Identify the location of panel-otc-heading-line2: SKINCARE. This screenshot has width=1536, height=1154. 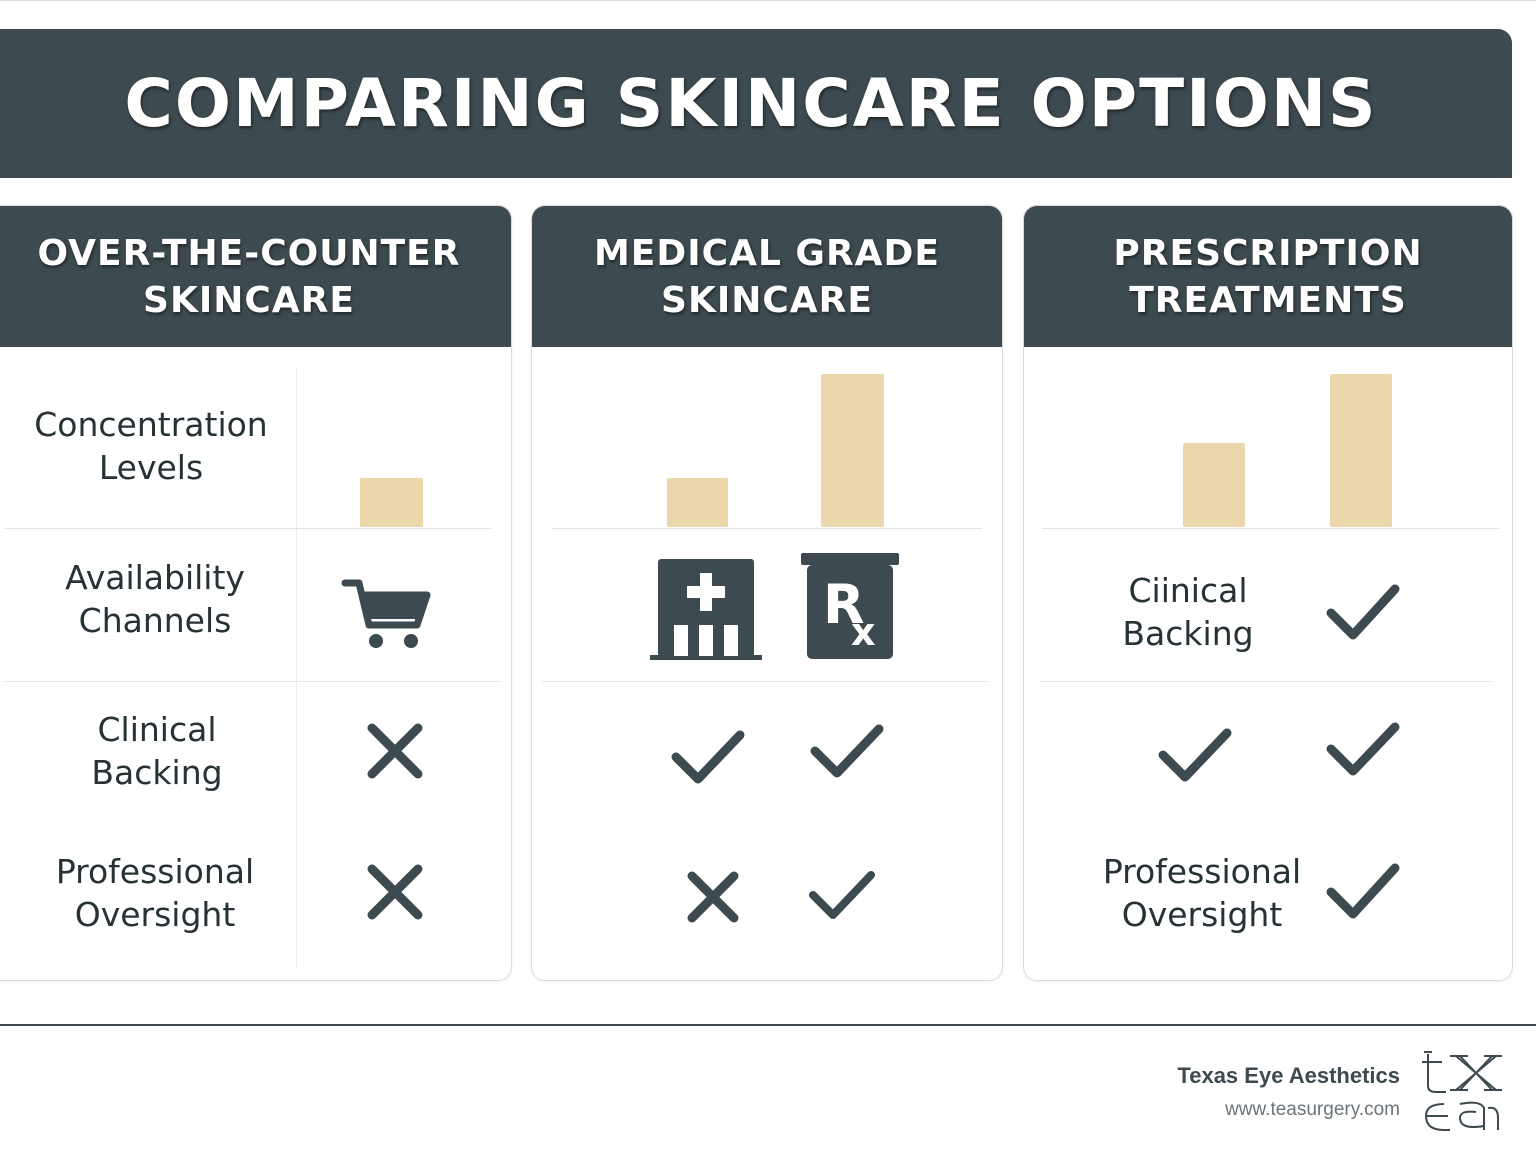
(249, 300).